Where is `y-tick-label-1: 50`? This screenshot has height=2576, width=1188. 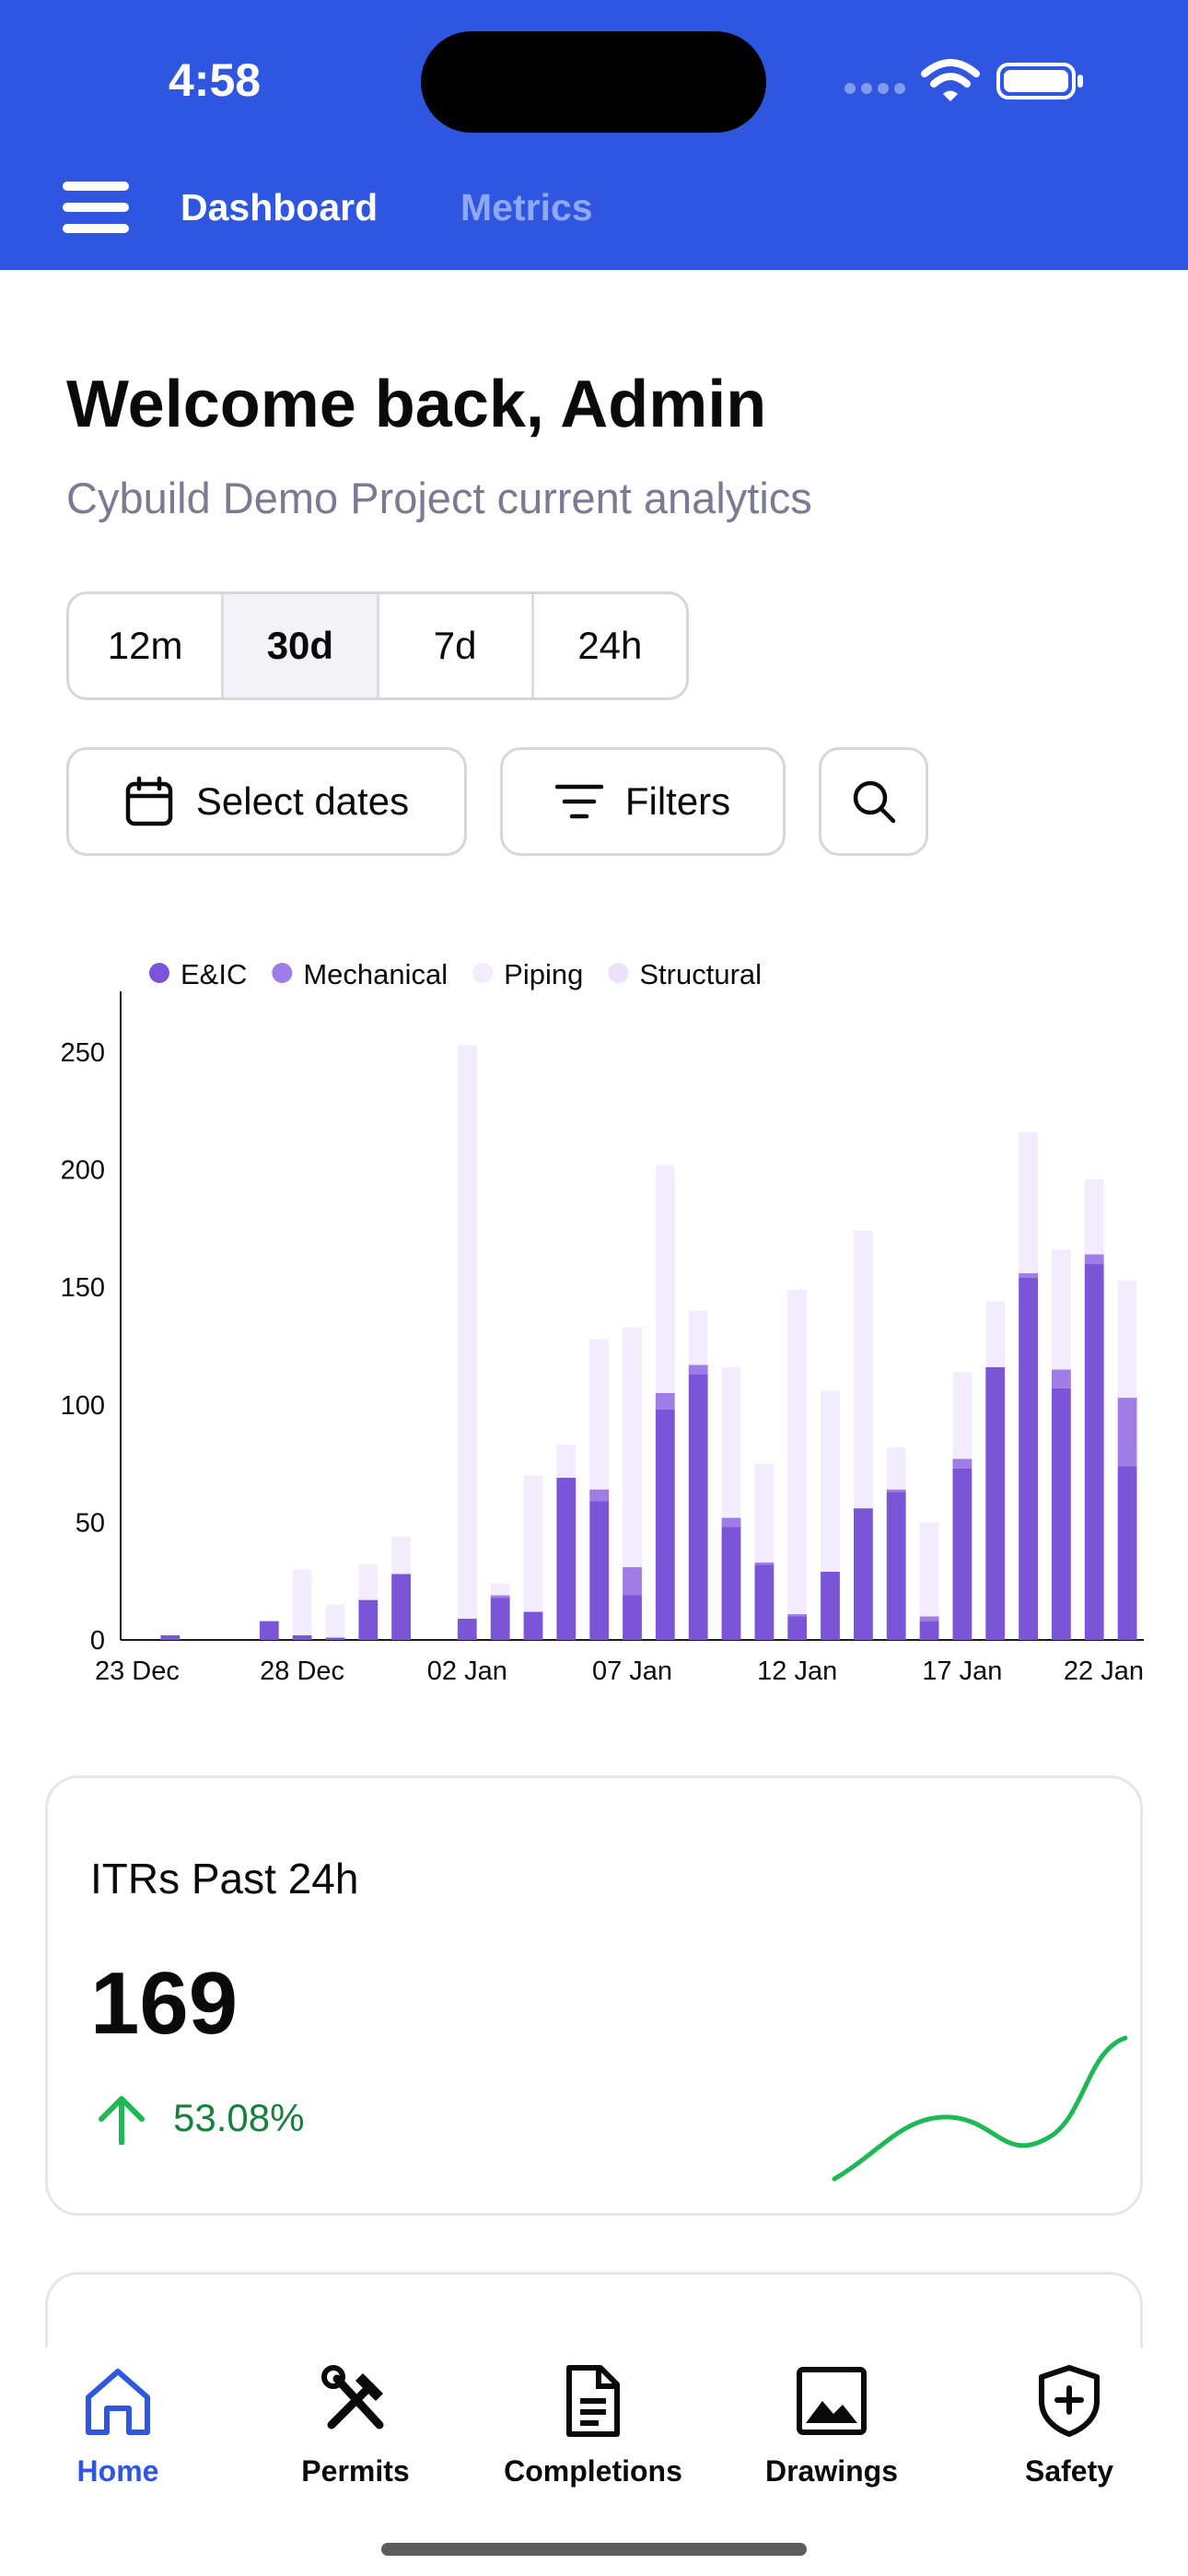
y-tick-label-1: 50 is located at coordinates (90, 1523).